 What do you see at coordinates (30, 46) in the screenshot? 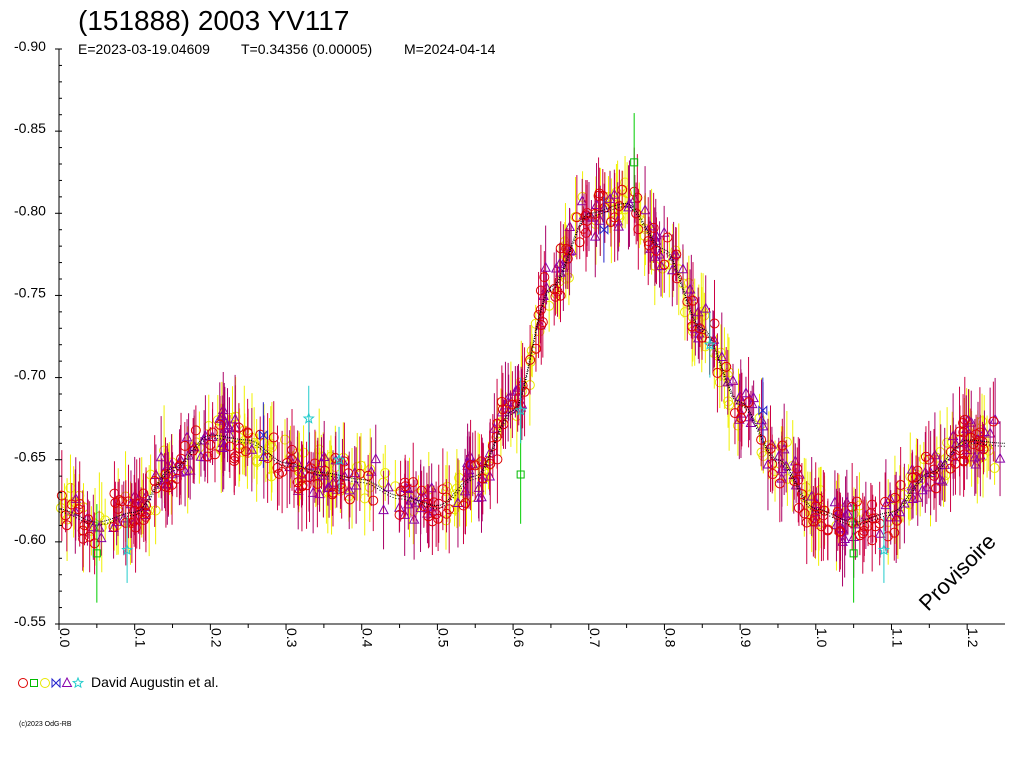
I see `y-tick-label: -0.90` at bounding box center [30, 46].